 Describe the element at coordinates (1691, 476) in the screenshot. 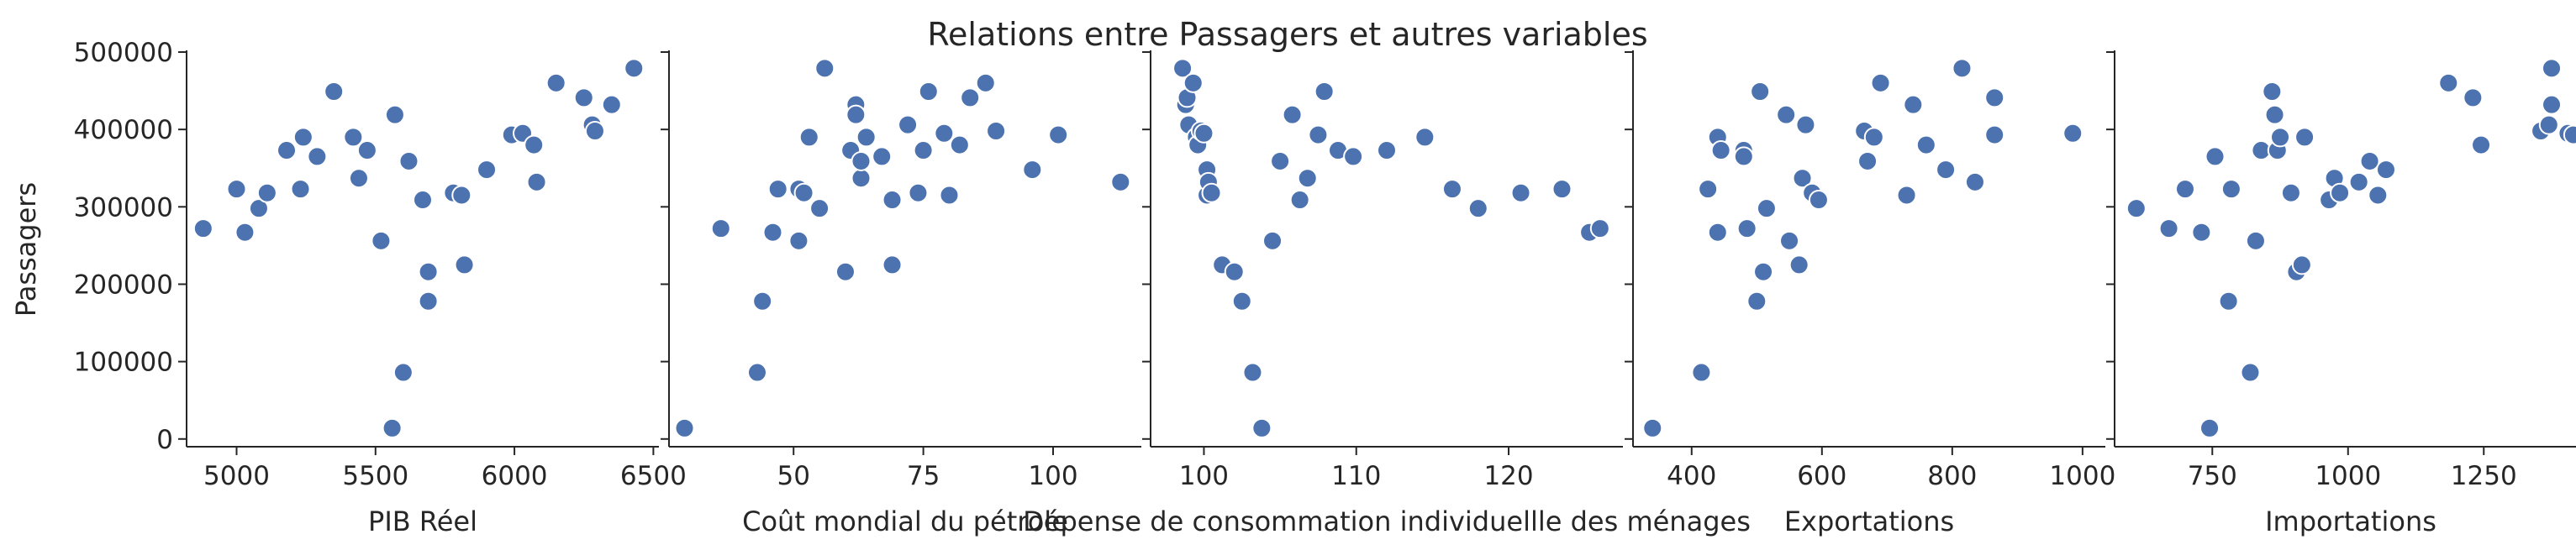

I see `panel-4-x-tick-label: 400` at that location.